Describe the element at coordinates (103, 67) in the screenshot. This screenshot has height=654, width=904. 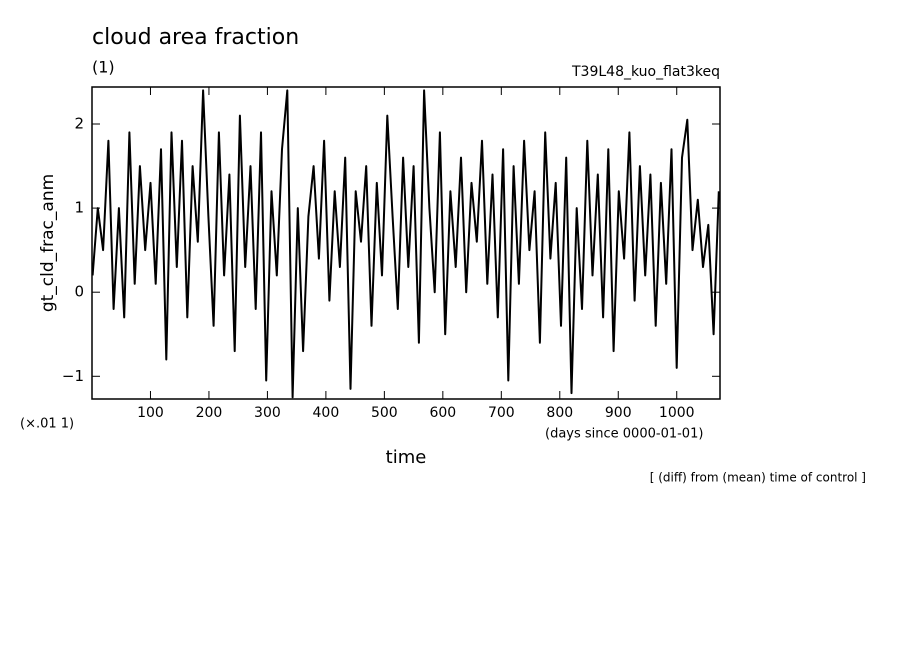
I see `chart-subtitle: (1)` at that location.